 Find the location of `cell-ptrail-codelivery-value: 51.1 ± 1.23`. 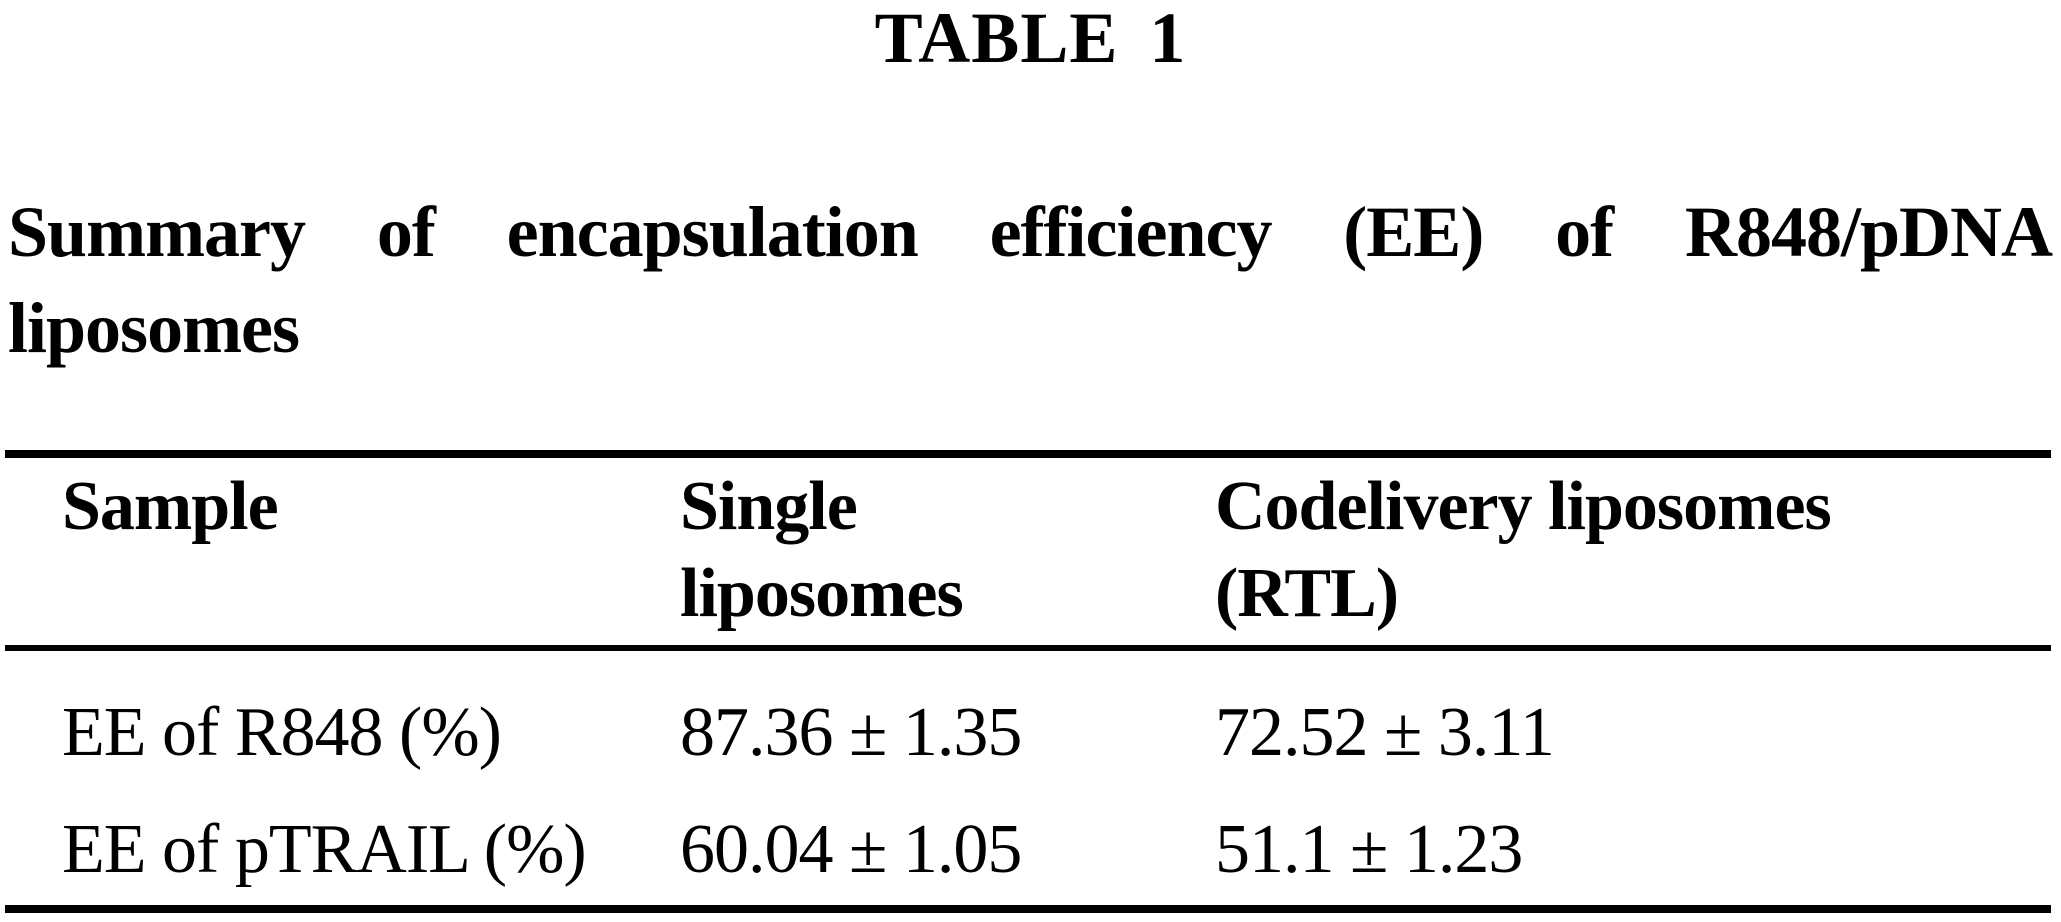

cell-ptrail-codelivery-value: 51.1 ± 1.23 is located at coordinates (1369, 849).